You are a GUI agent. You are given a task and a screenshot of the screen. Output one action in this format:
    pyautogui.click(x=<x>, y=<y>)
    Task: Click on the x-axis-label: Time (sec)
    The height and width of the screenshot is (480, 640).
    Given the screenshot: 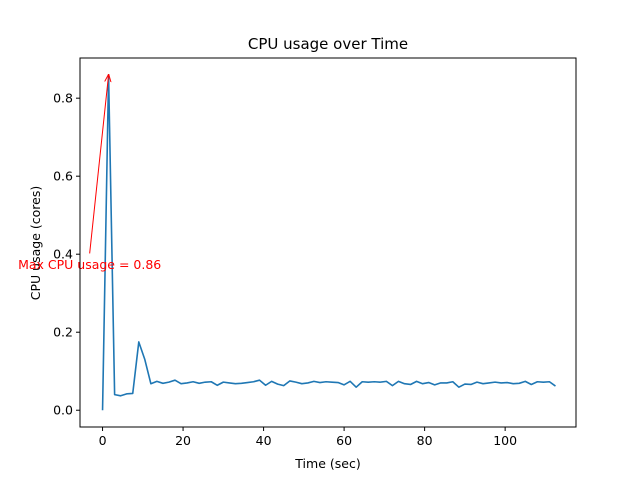 What is the action you would take?
    pyautogui.click(x=327, y=463)
    